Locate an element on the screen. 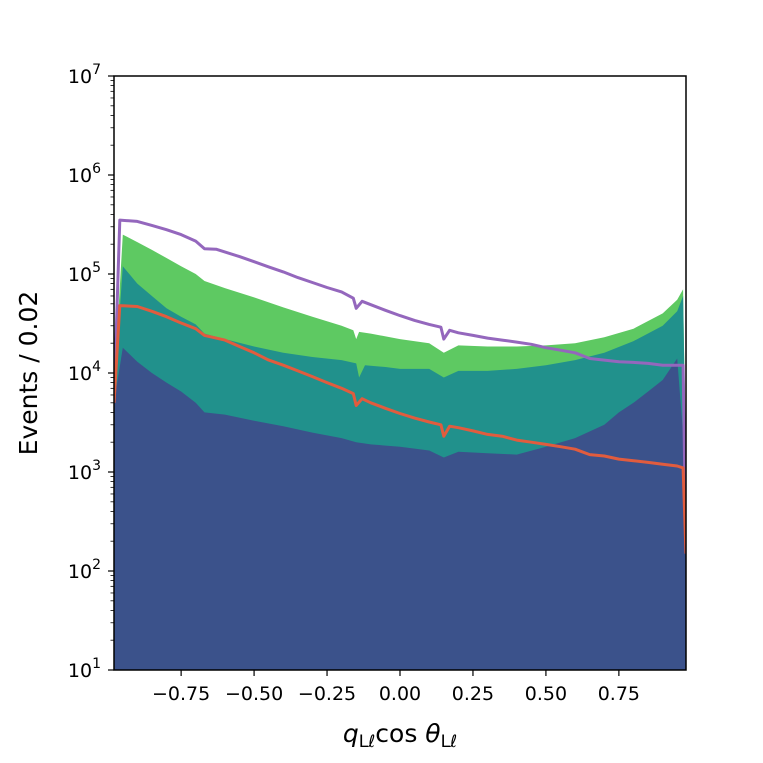  x-tick-label: −0.50 is located at coordinates (254, 694).